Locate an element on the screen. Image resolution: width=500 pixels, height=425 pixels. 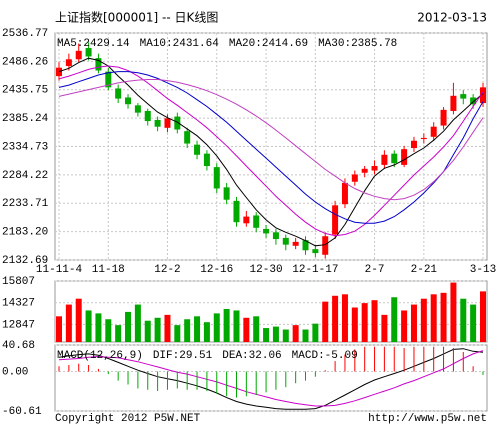
x-tick-label: 3-13 is located at coordinates (483, 270).